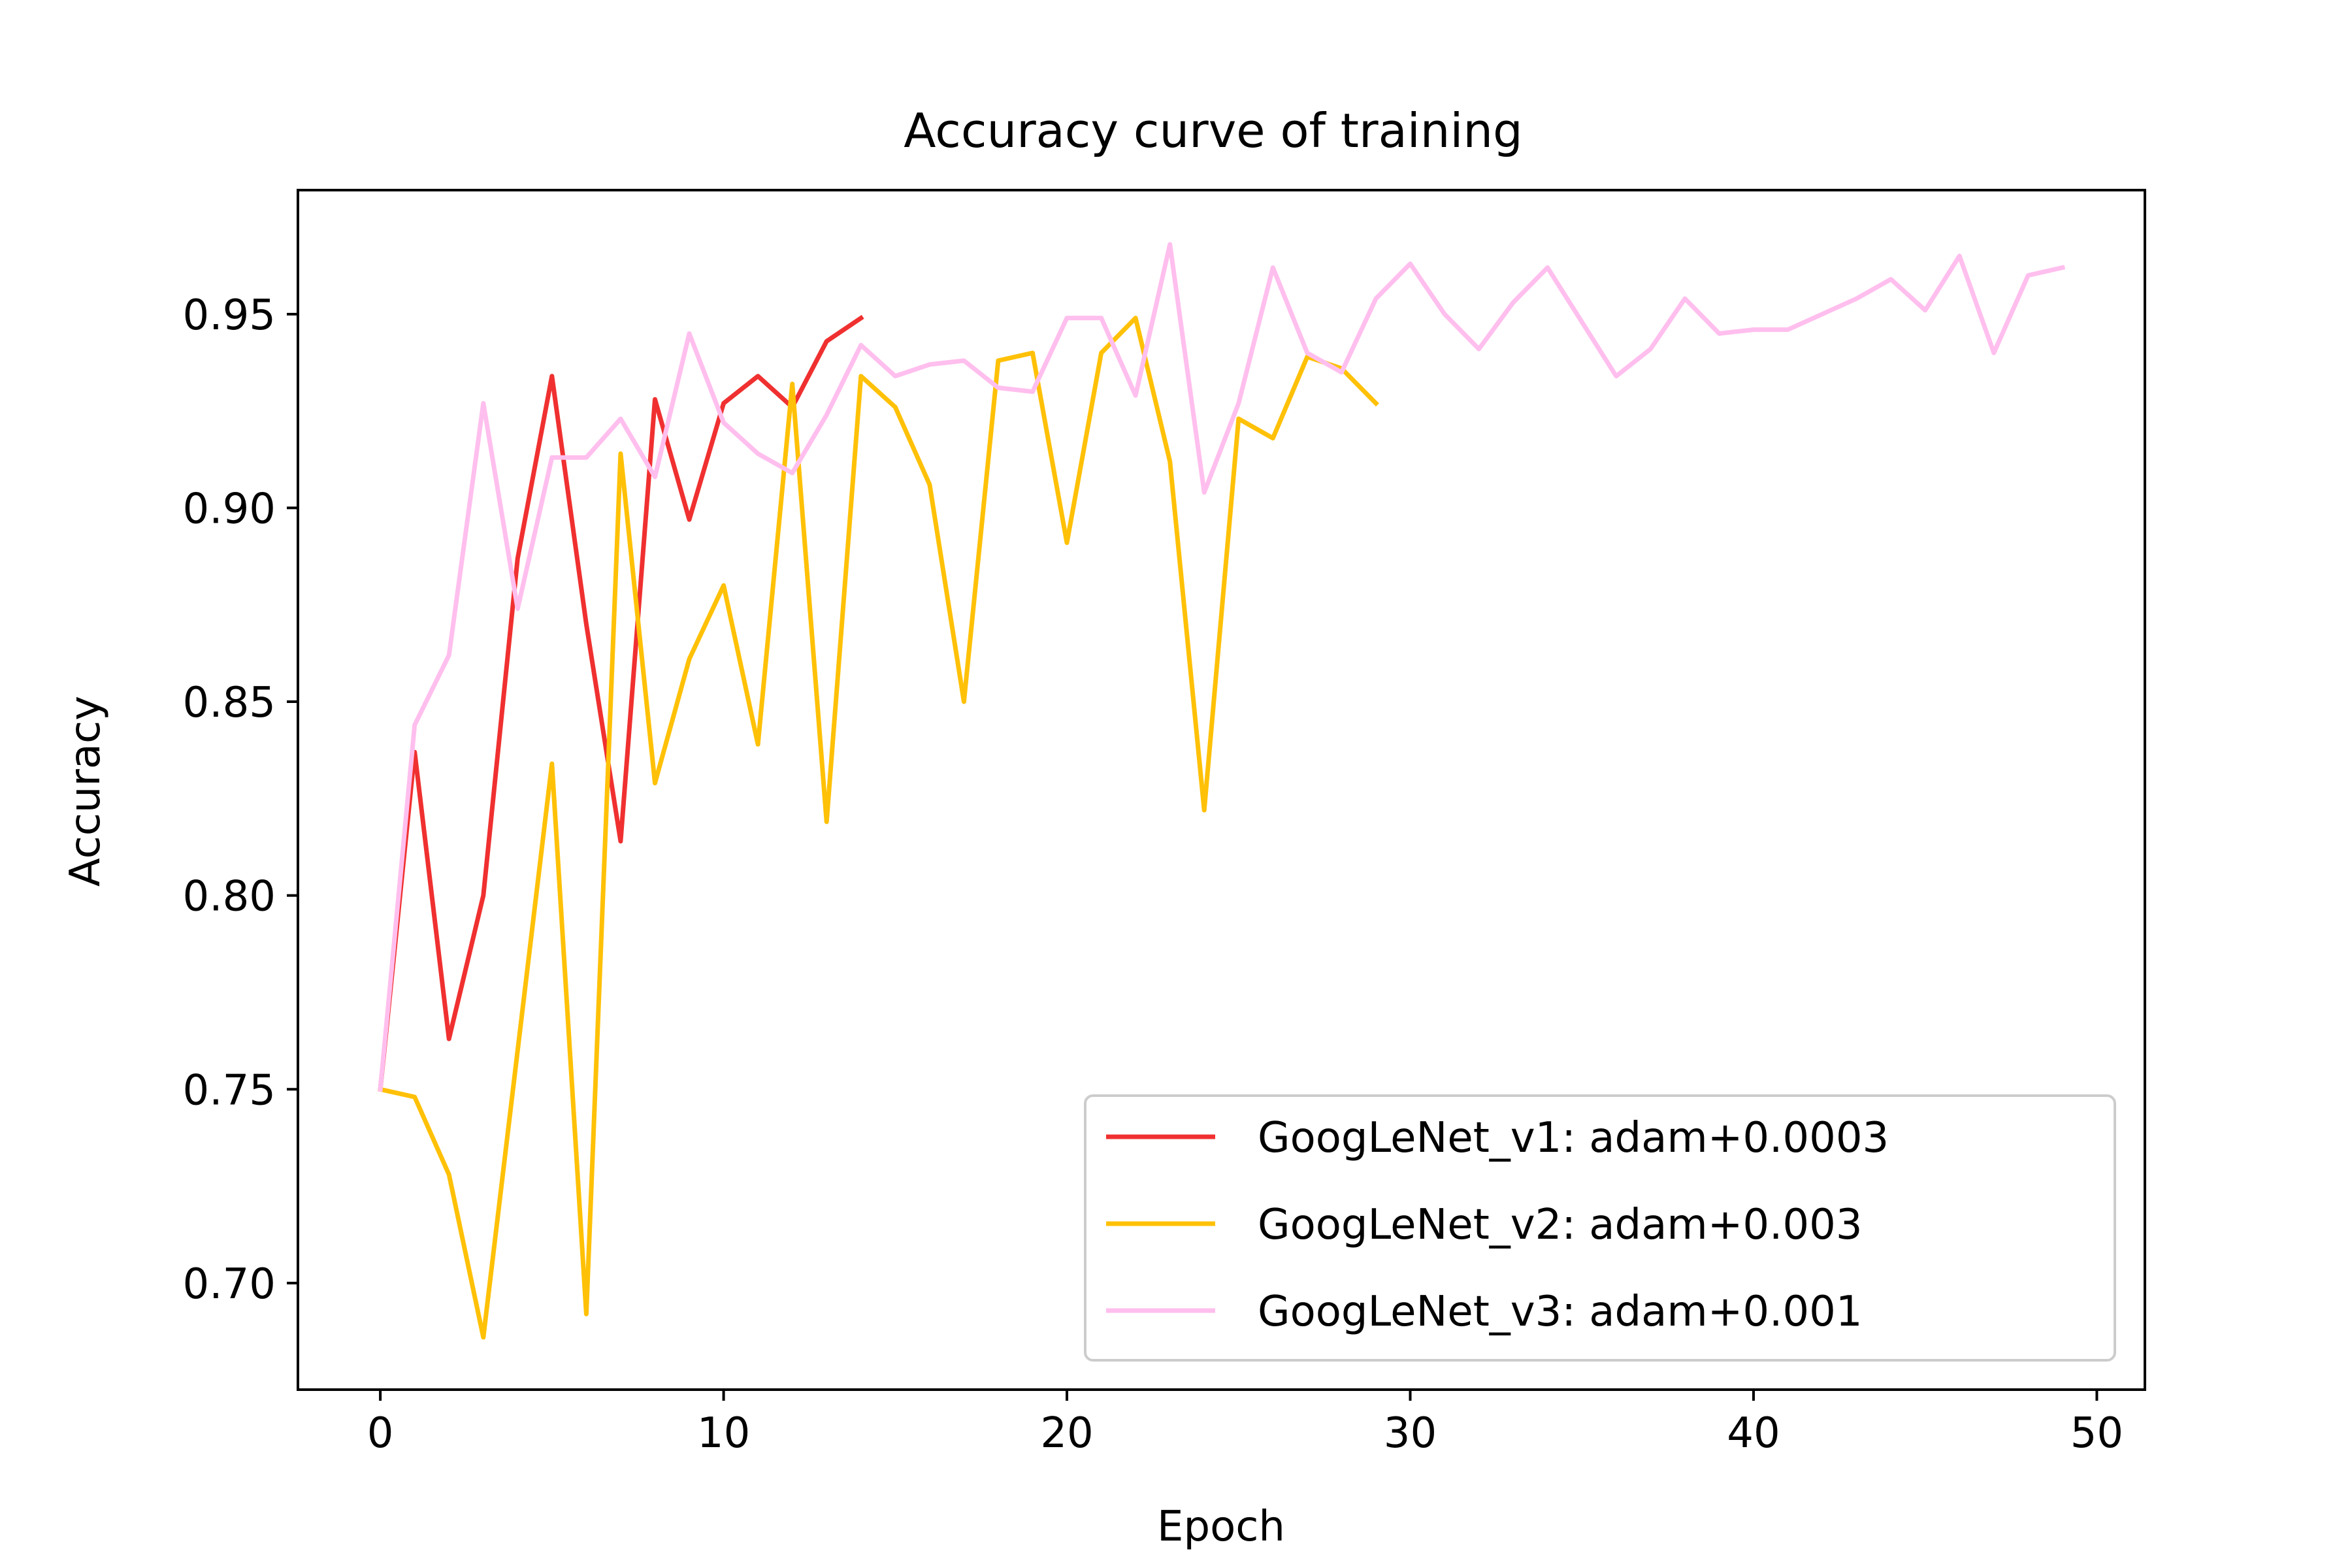 This screenshot has height=1568, width=2352. Describe the element at coordinates (229, 315) in the screenshot. I see `y-tick-label: 0.95` at that location.